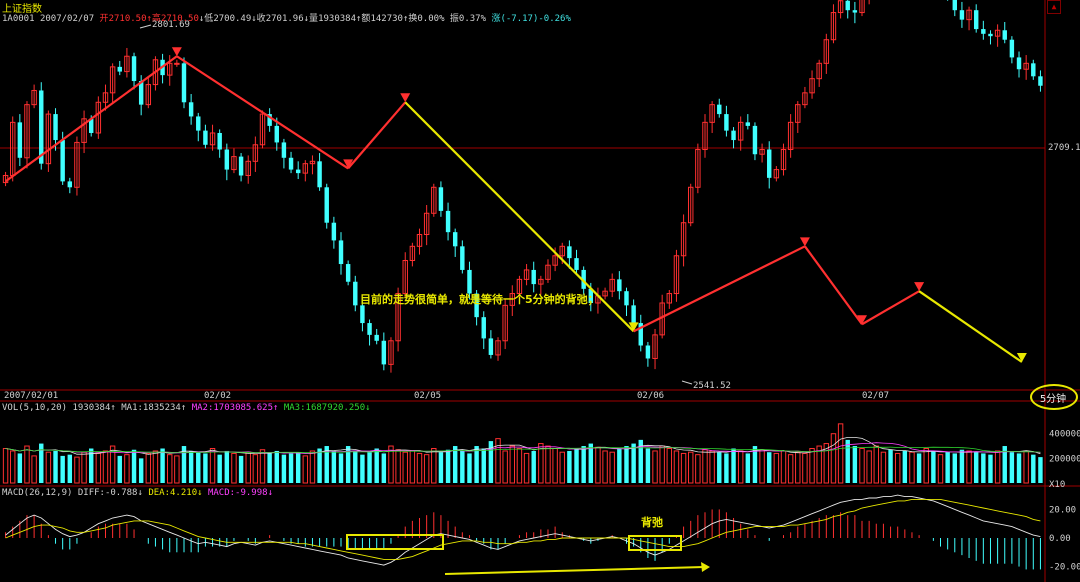 The width and height of the screenshot is (1080, 582). Describe the element at coordinates (184, 493) in the screenshot. I see `dea-value: 4.210` at that location.